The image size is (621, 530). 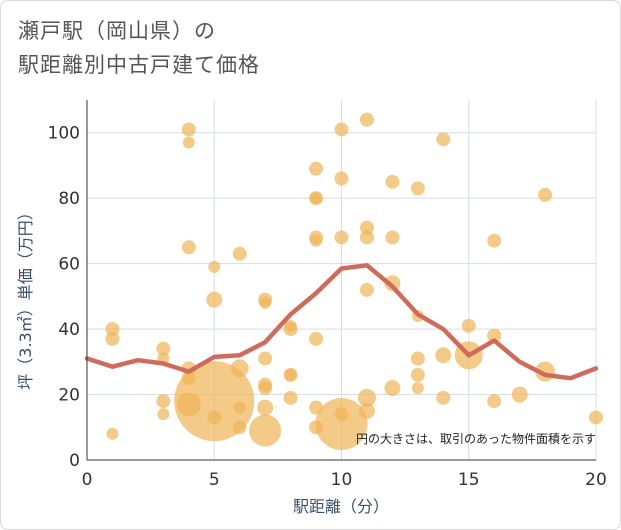 I want to click on chart-title: 瀬戸駅（岡山県）の 駅距離別中古戸建て価格, so click(x=139, y=48).